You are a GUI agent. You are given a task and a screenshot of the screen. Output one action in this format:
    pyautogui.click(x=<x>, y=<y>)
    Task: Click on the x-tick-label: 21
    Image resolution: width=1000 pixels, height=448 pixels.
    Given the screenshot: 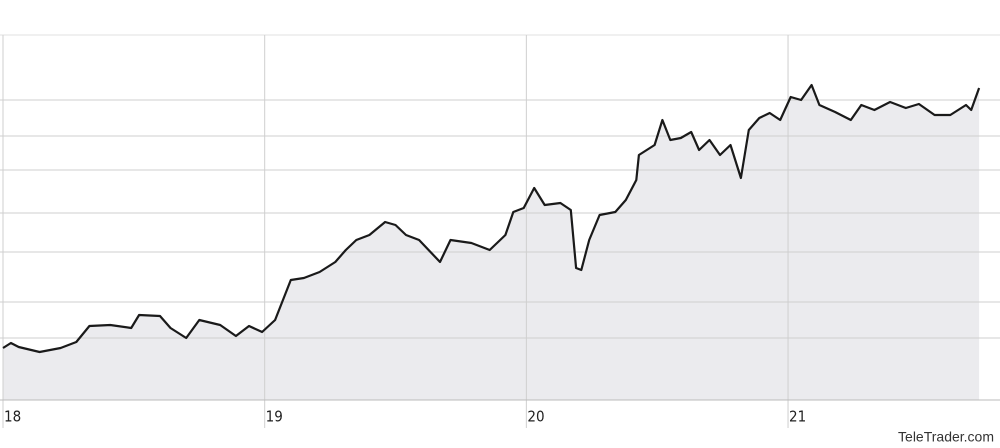 What is the action you would take?
    pyautogui.click(x=797, y=417)
    